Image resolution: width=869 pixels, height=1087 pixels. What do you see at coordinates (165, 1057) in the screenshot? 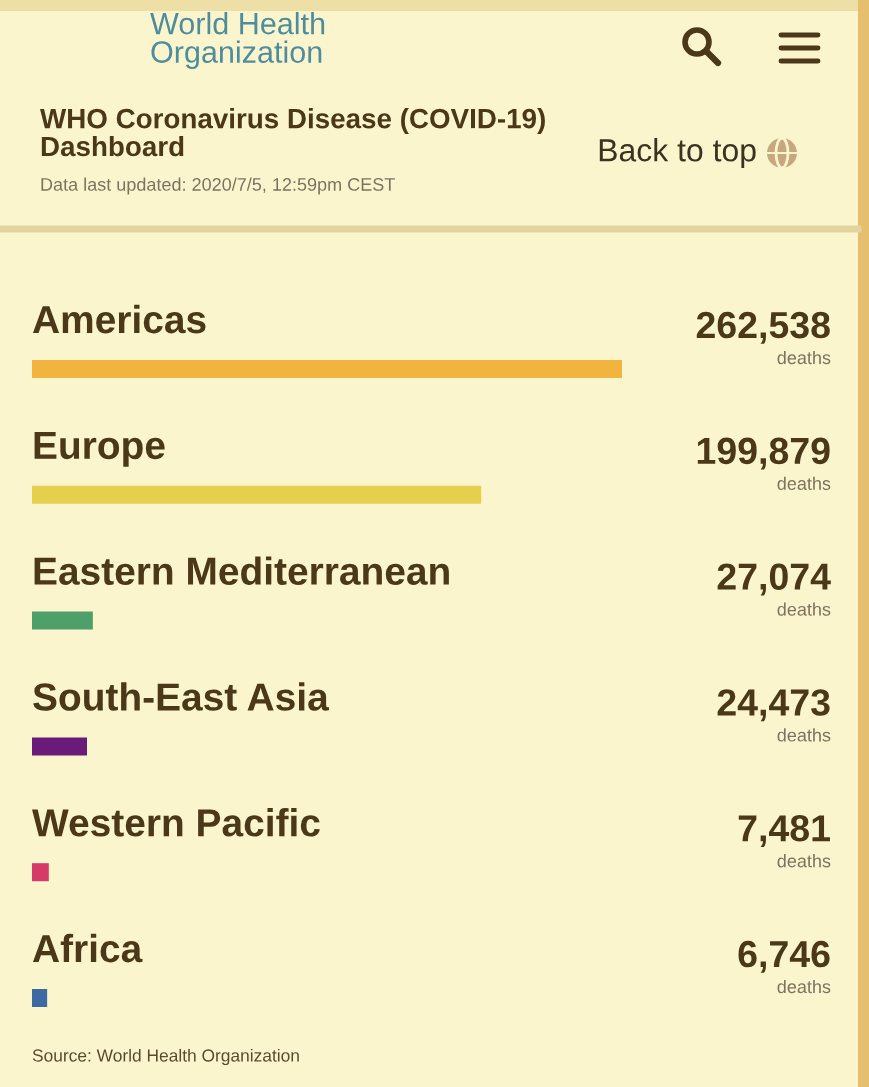
I see `source-note: Source: World Health Organization` at bounding box center [165, 1057].